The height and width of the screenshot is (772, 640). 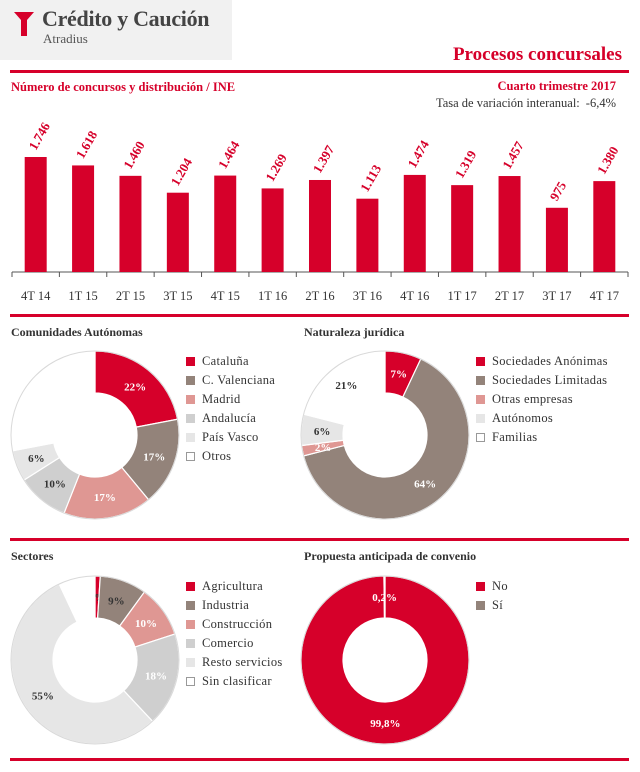 I want to click on logo-area, so click(x=116, y=30).